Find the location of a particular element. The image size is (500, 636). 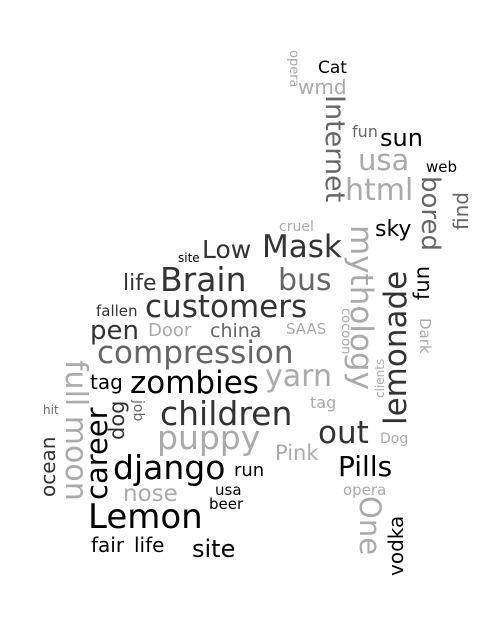

word-dark: Dark is located at coordinates (425, 336).